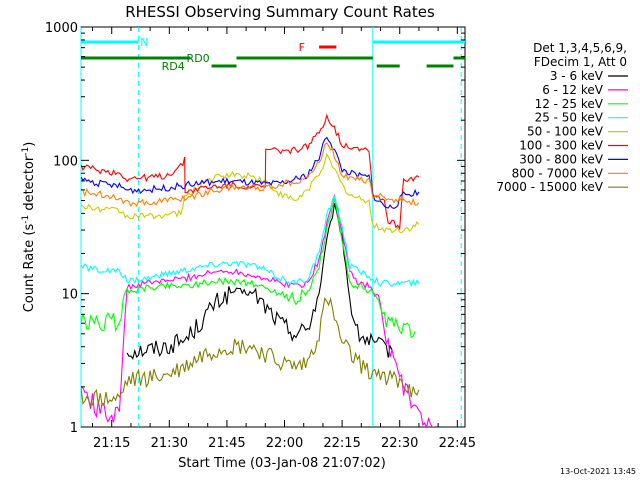 This screenshot has width=640, height=480. Describe the element at coordinates (61, 28) in the screenshot. I see `y-tick-label: 1000` at that location.